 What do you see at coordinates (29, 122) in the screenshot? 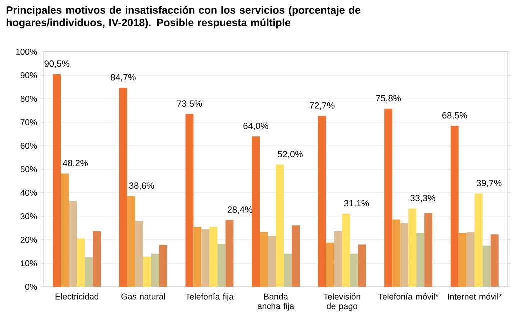
I see `y-tick-label: 70%` at bounding box center [29, 122].